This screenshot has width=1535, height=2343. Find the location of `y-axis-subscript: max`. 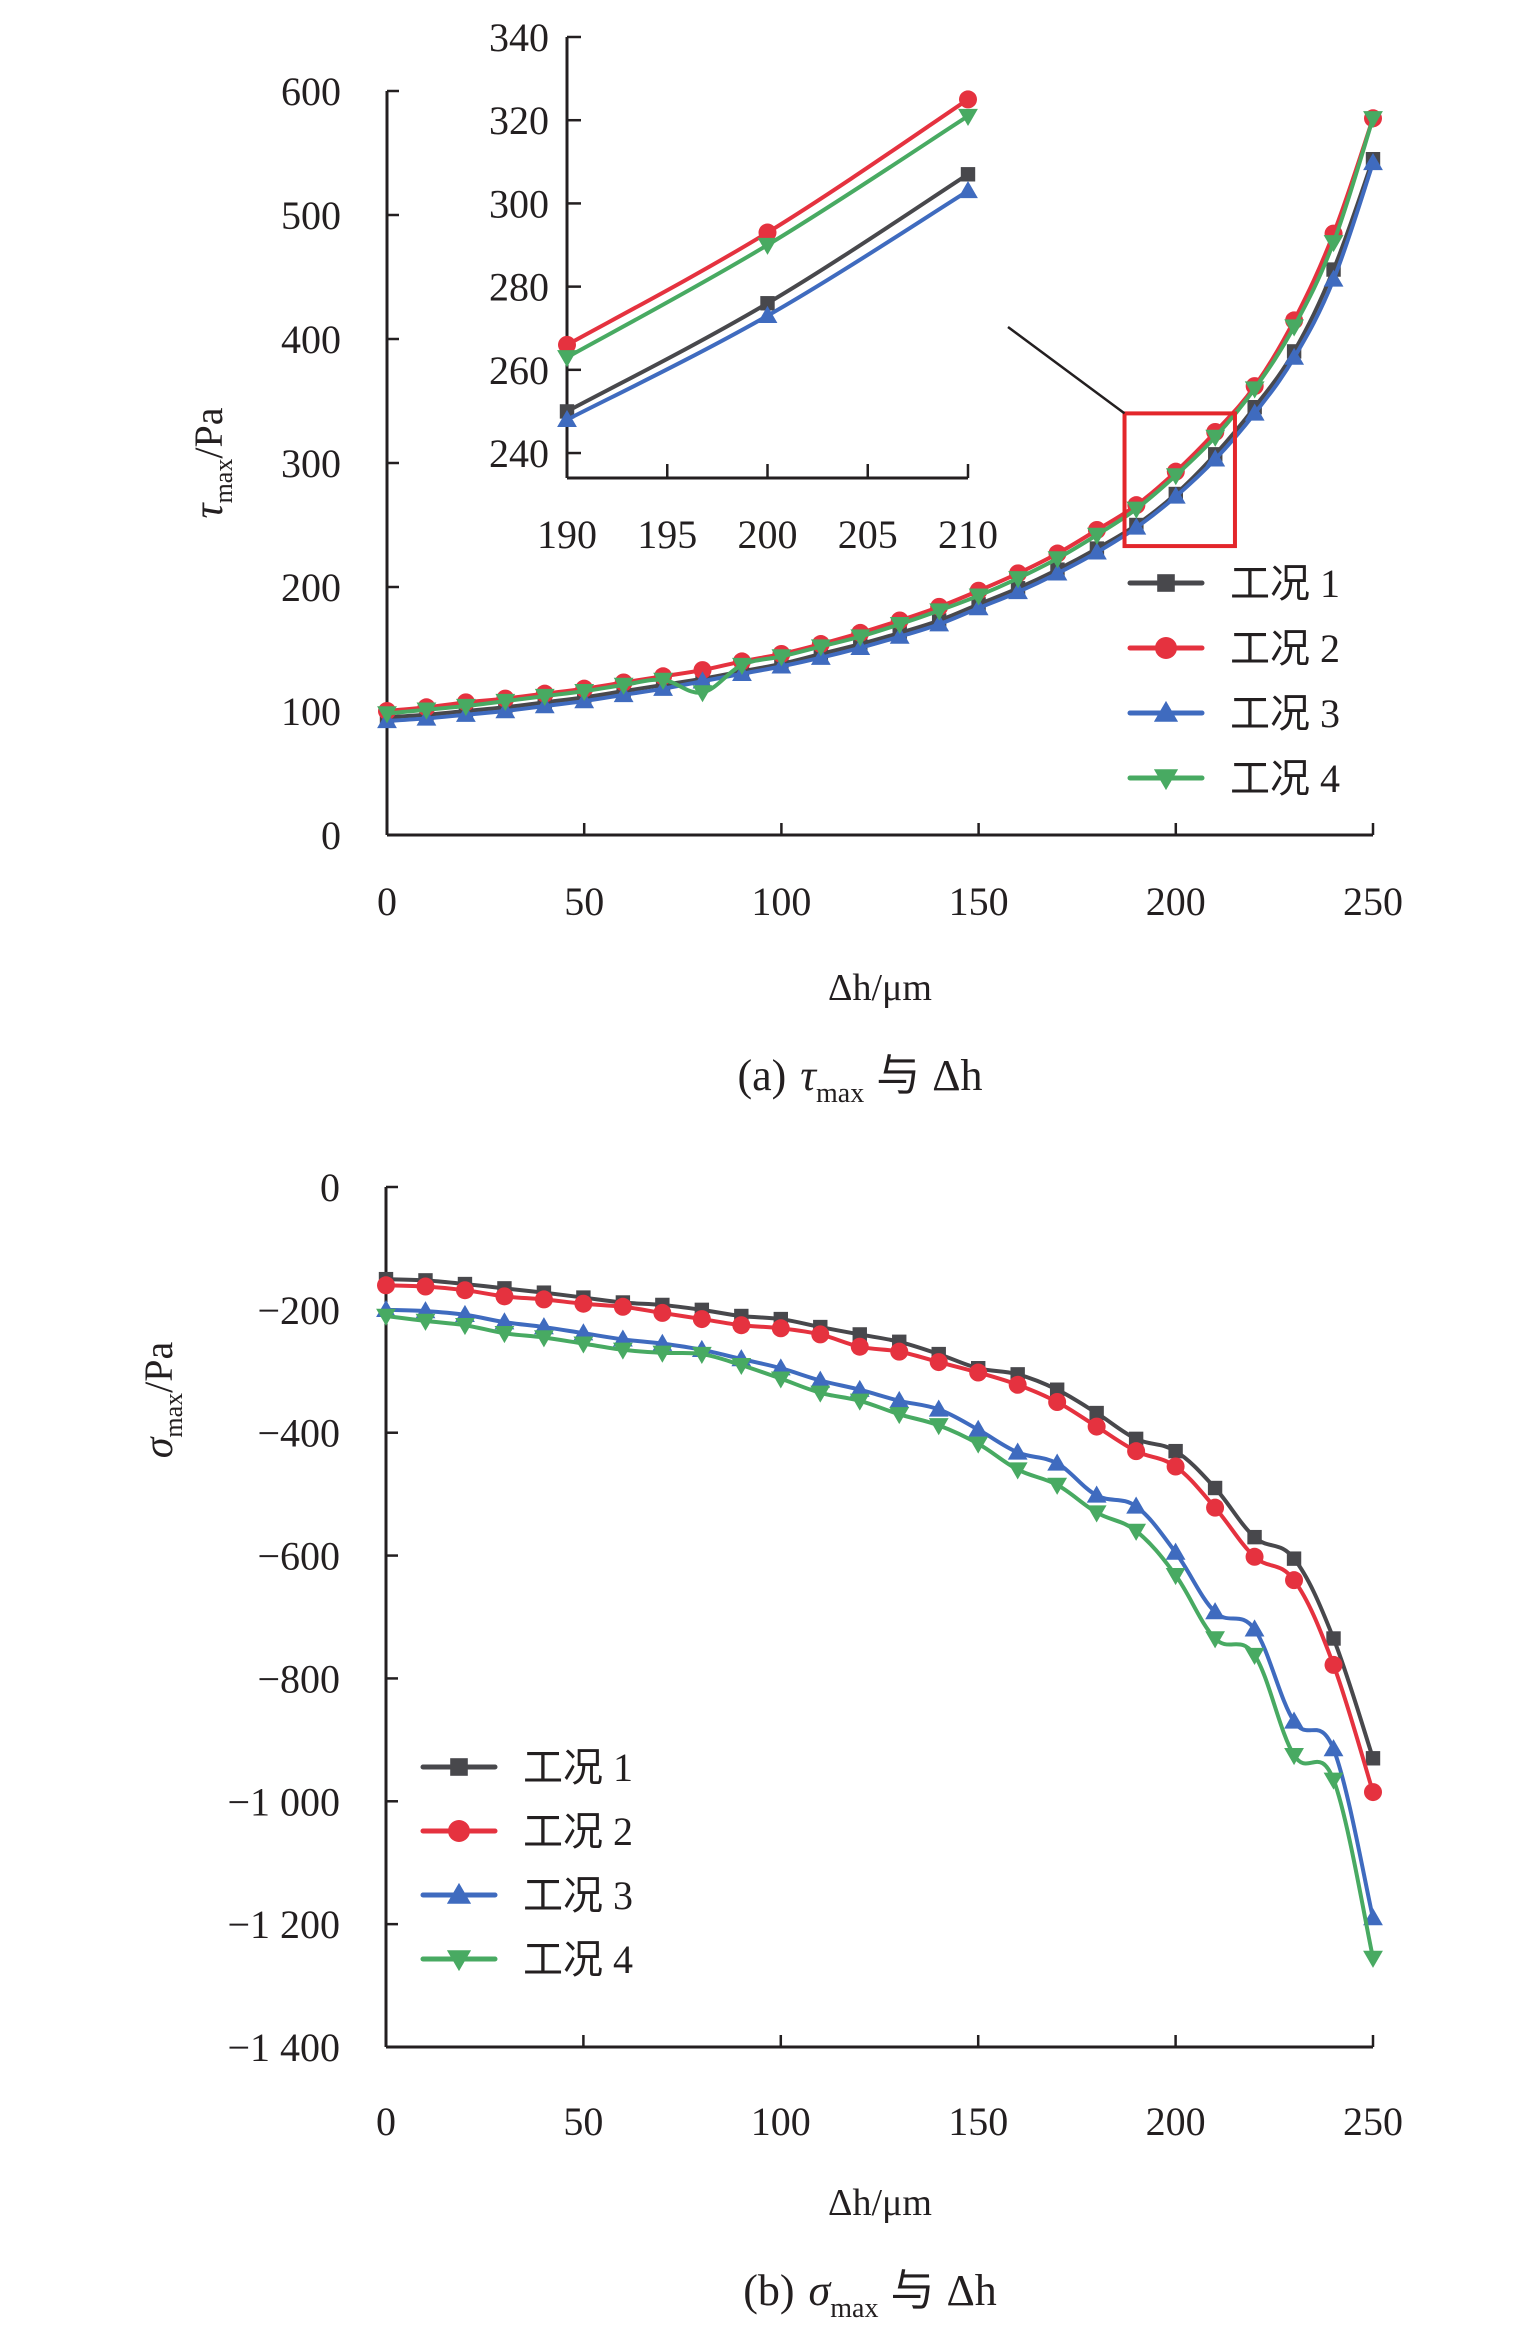

y-axis-subscript: max is located at coordinates (173, 1415).